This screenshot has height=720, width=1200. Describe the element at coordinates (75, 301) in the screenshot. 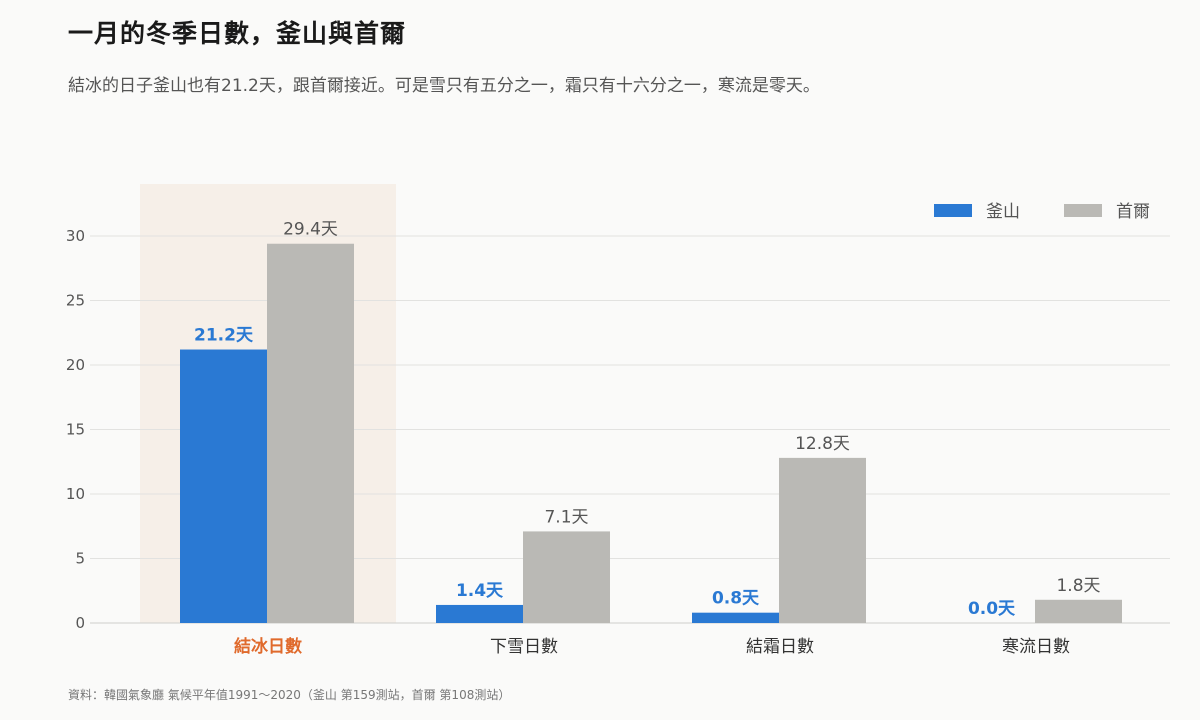

I see `y-tick-label: 25` at that location.